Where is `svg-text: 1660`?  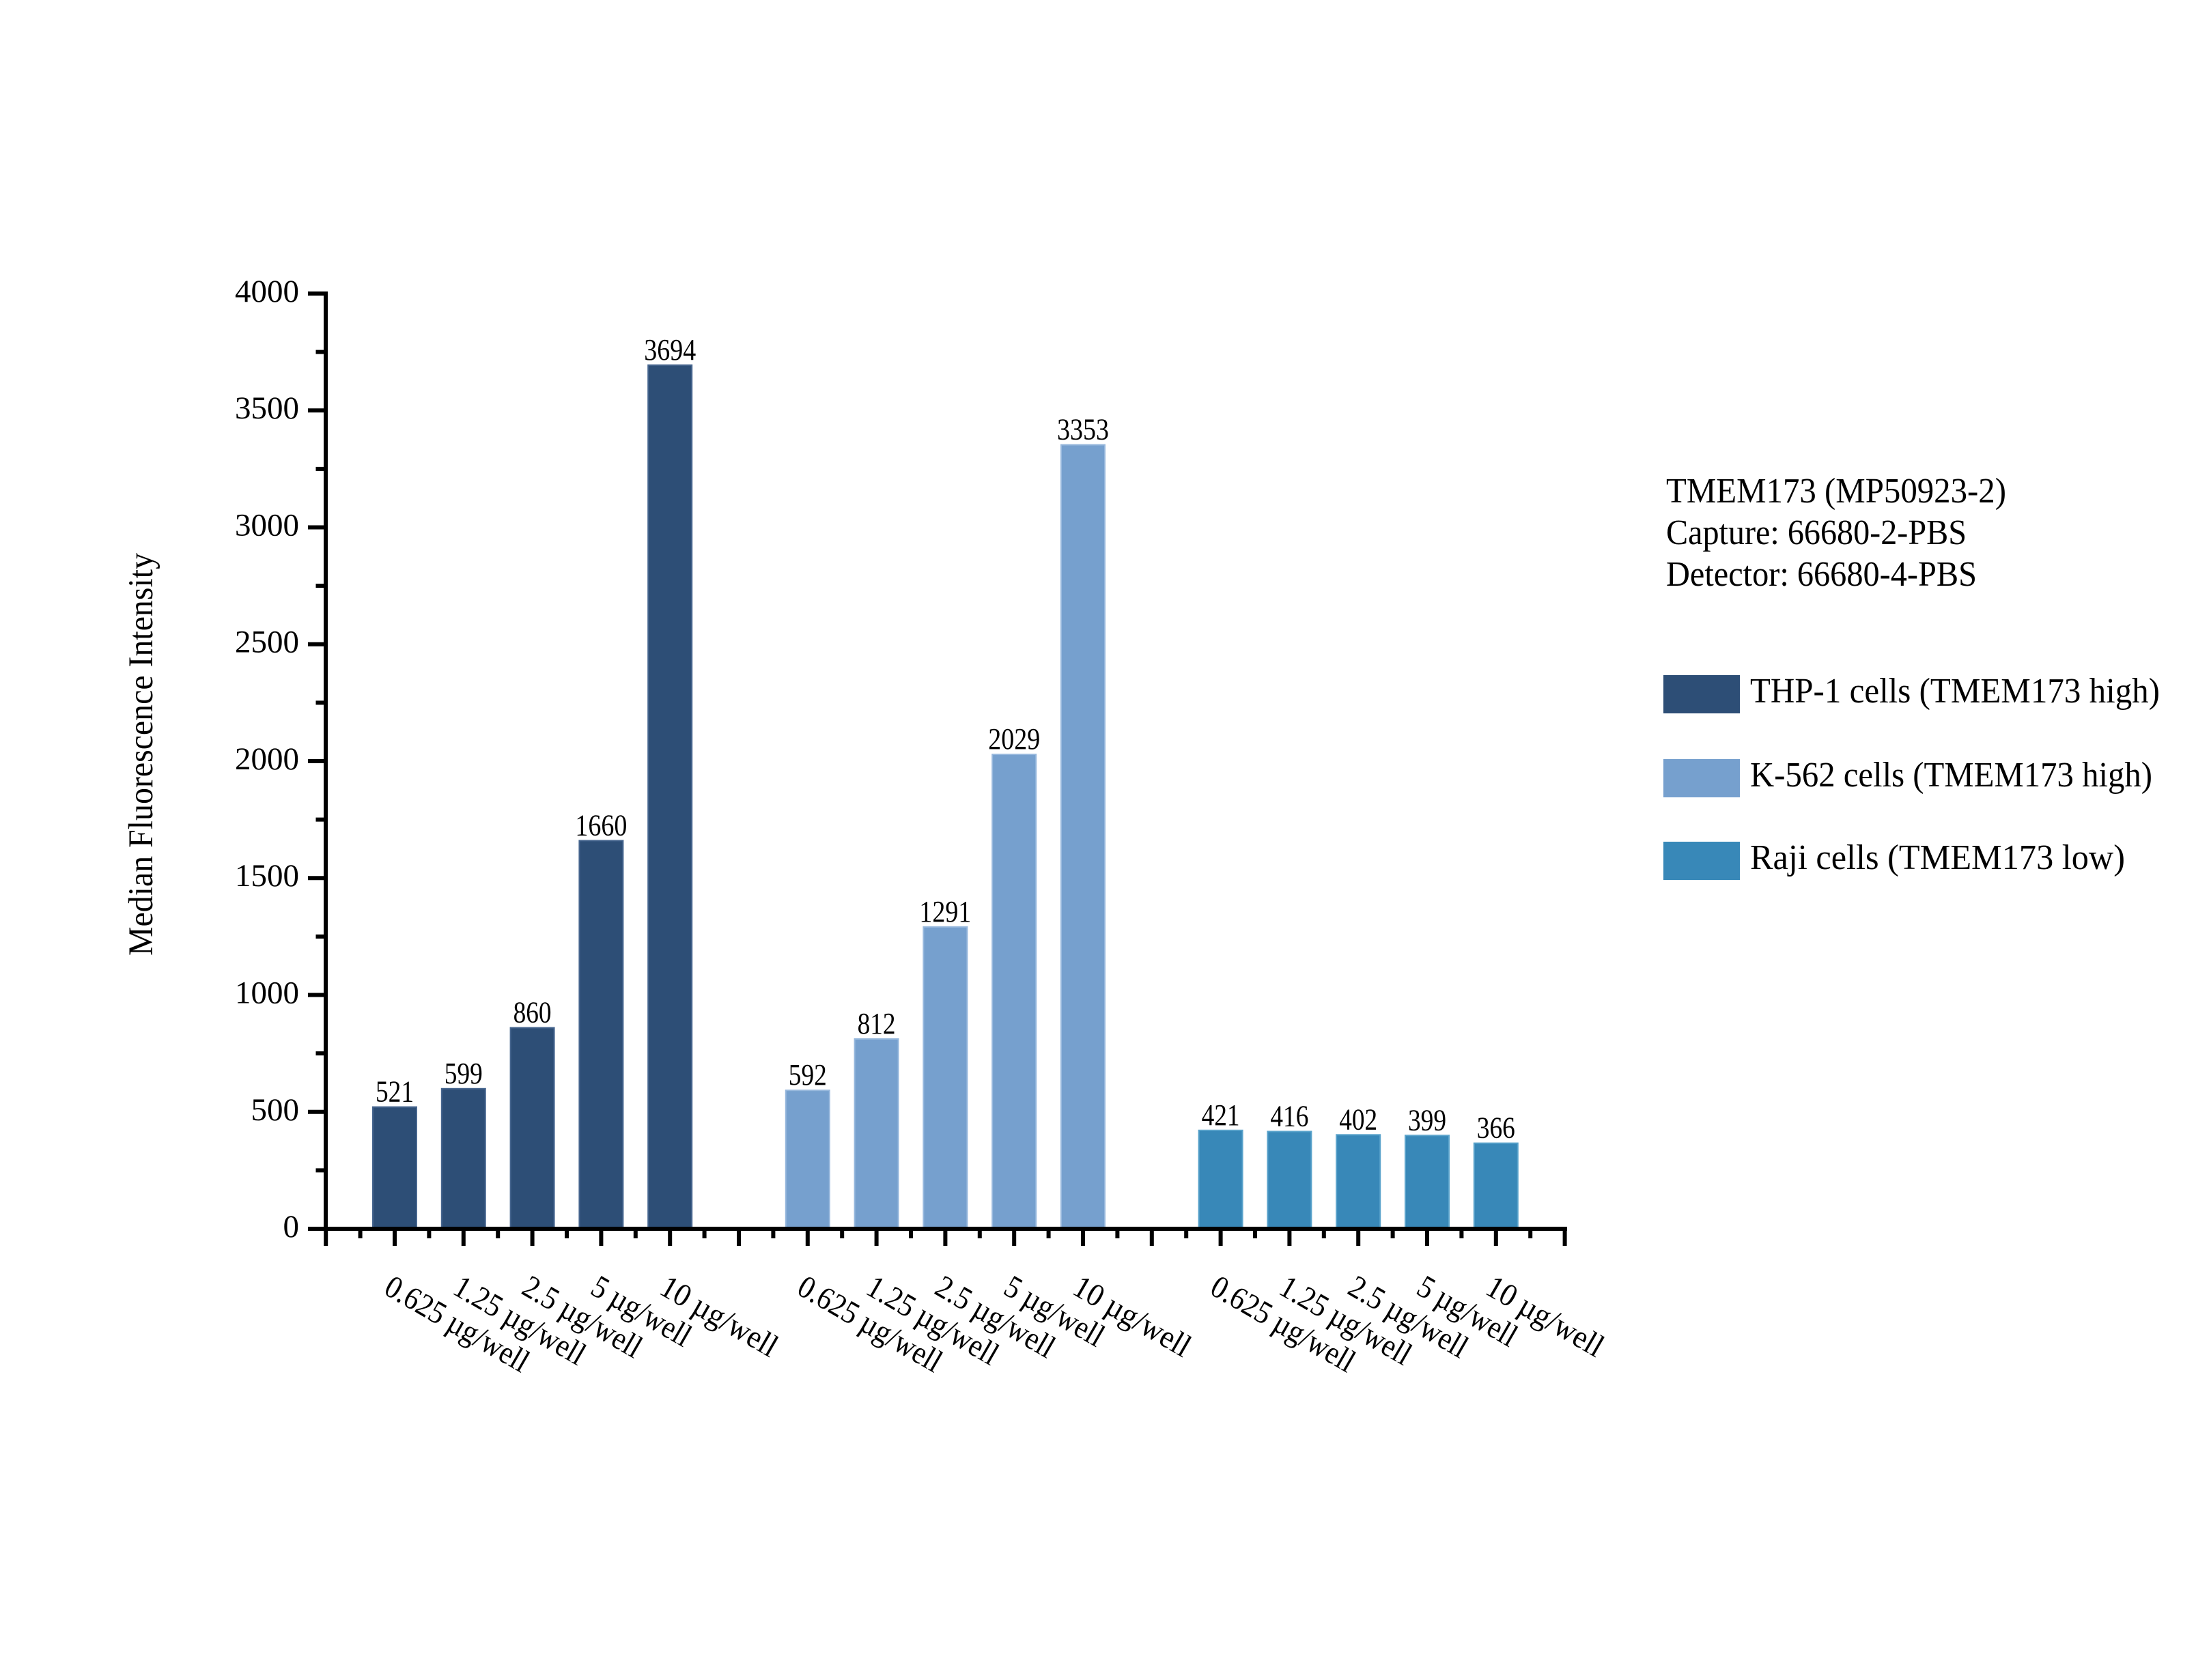 svg-text: 1660 is located at coordinates (601, 825).